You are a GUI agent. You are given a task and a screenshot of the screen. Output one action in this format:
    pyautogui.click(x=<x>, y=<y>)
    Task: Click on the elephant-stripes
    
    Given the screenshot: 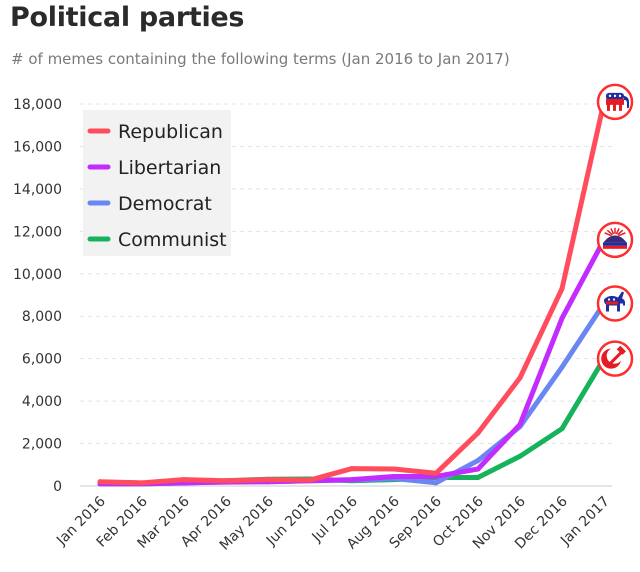 What is the action you would take?
    pyautogui.click(x=615, y=101)
    